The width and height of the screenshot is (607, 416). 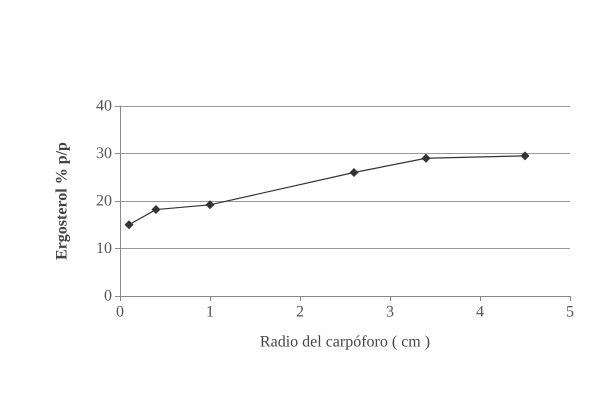 What do you see at coordinates (300, 312) in the screenshot?
I see `x-tick-label: 2` at bounding box center [300, 312].